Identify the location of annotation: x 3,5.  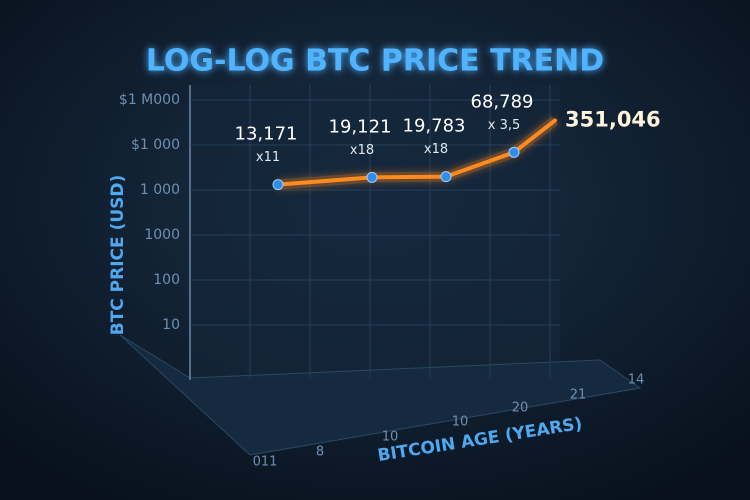
(504, 125).